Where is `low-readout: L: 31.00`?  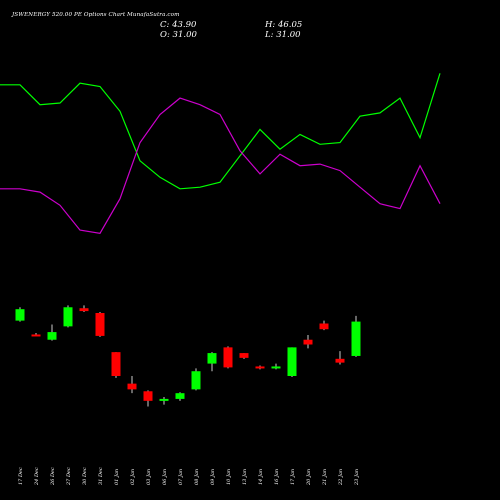 low-readout: L: 31.00 is located at coordinates (283, 35).